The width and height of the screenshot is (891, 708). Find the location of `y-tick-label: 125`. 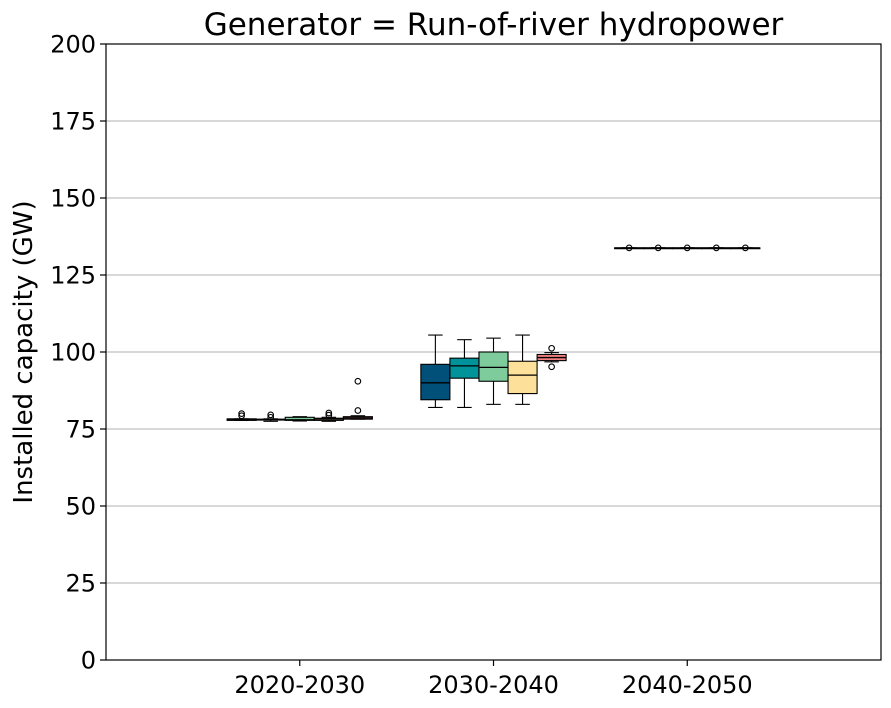

y-tick-label: 125 is located at coordinates (73, 276).